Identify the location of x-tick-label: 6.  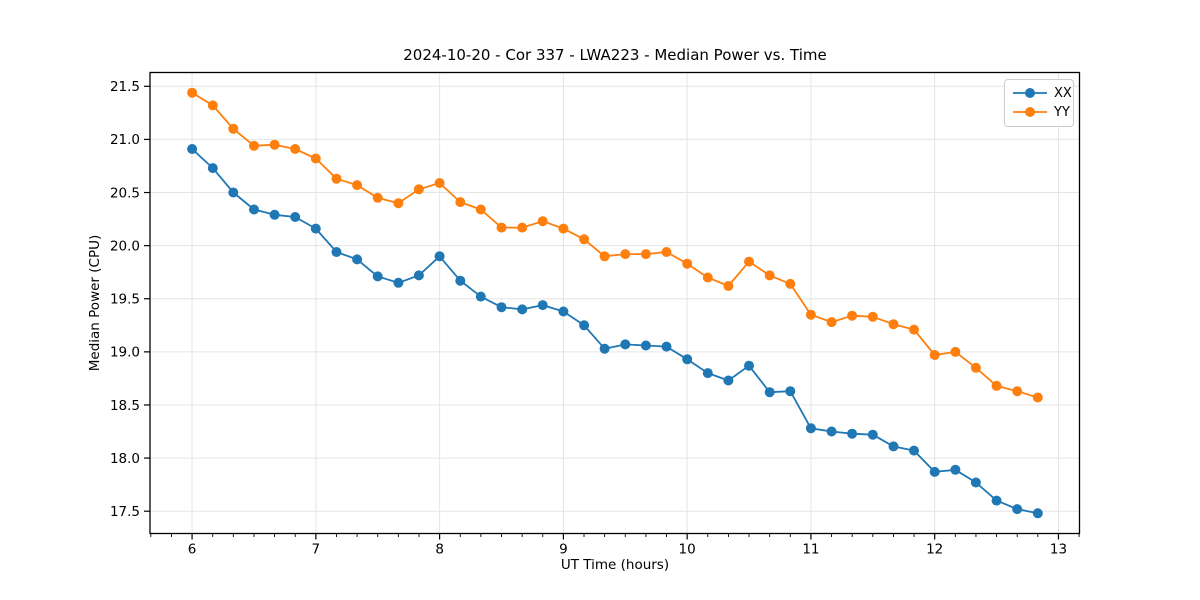
(192, 550).